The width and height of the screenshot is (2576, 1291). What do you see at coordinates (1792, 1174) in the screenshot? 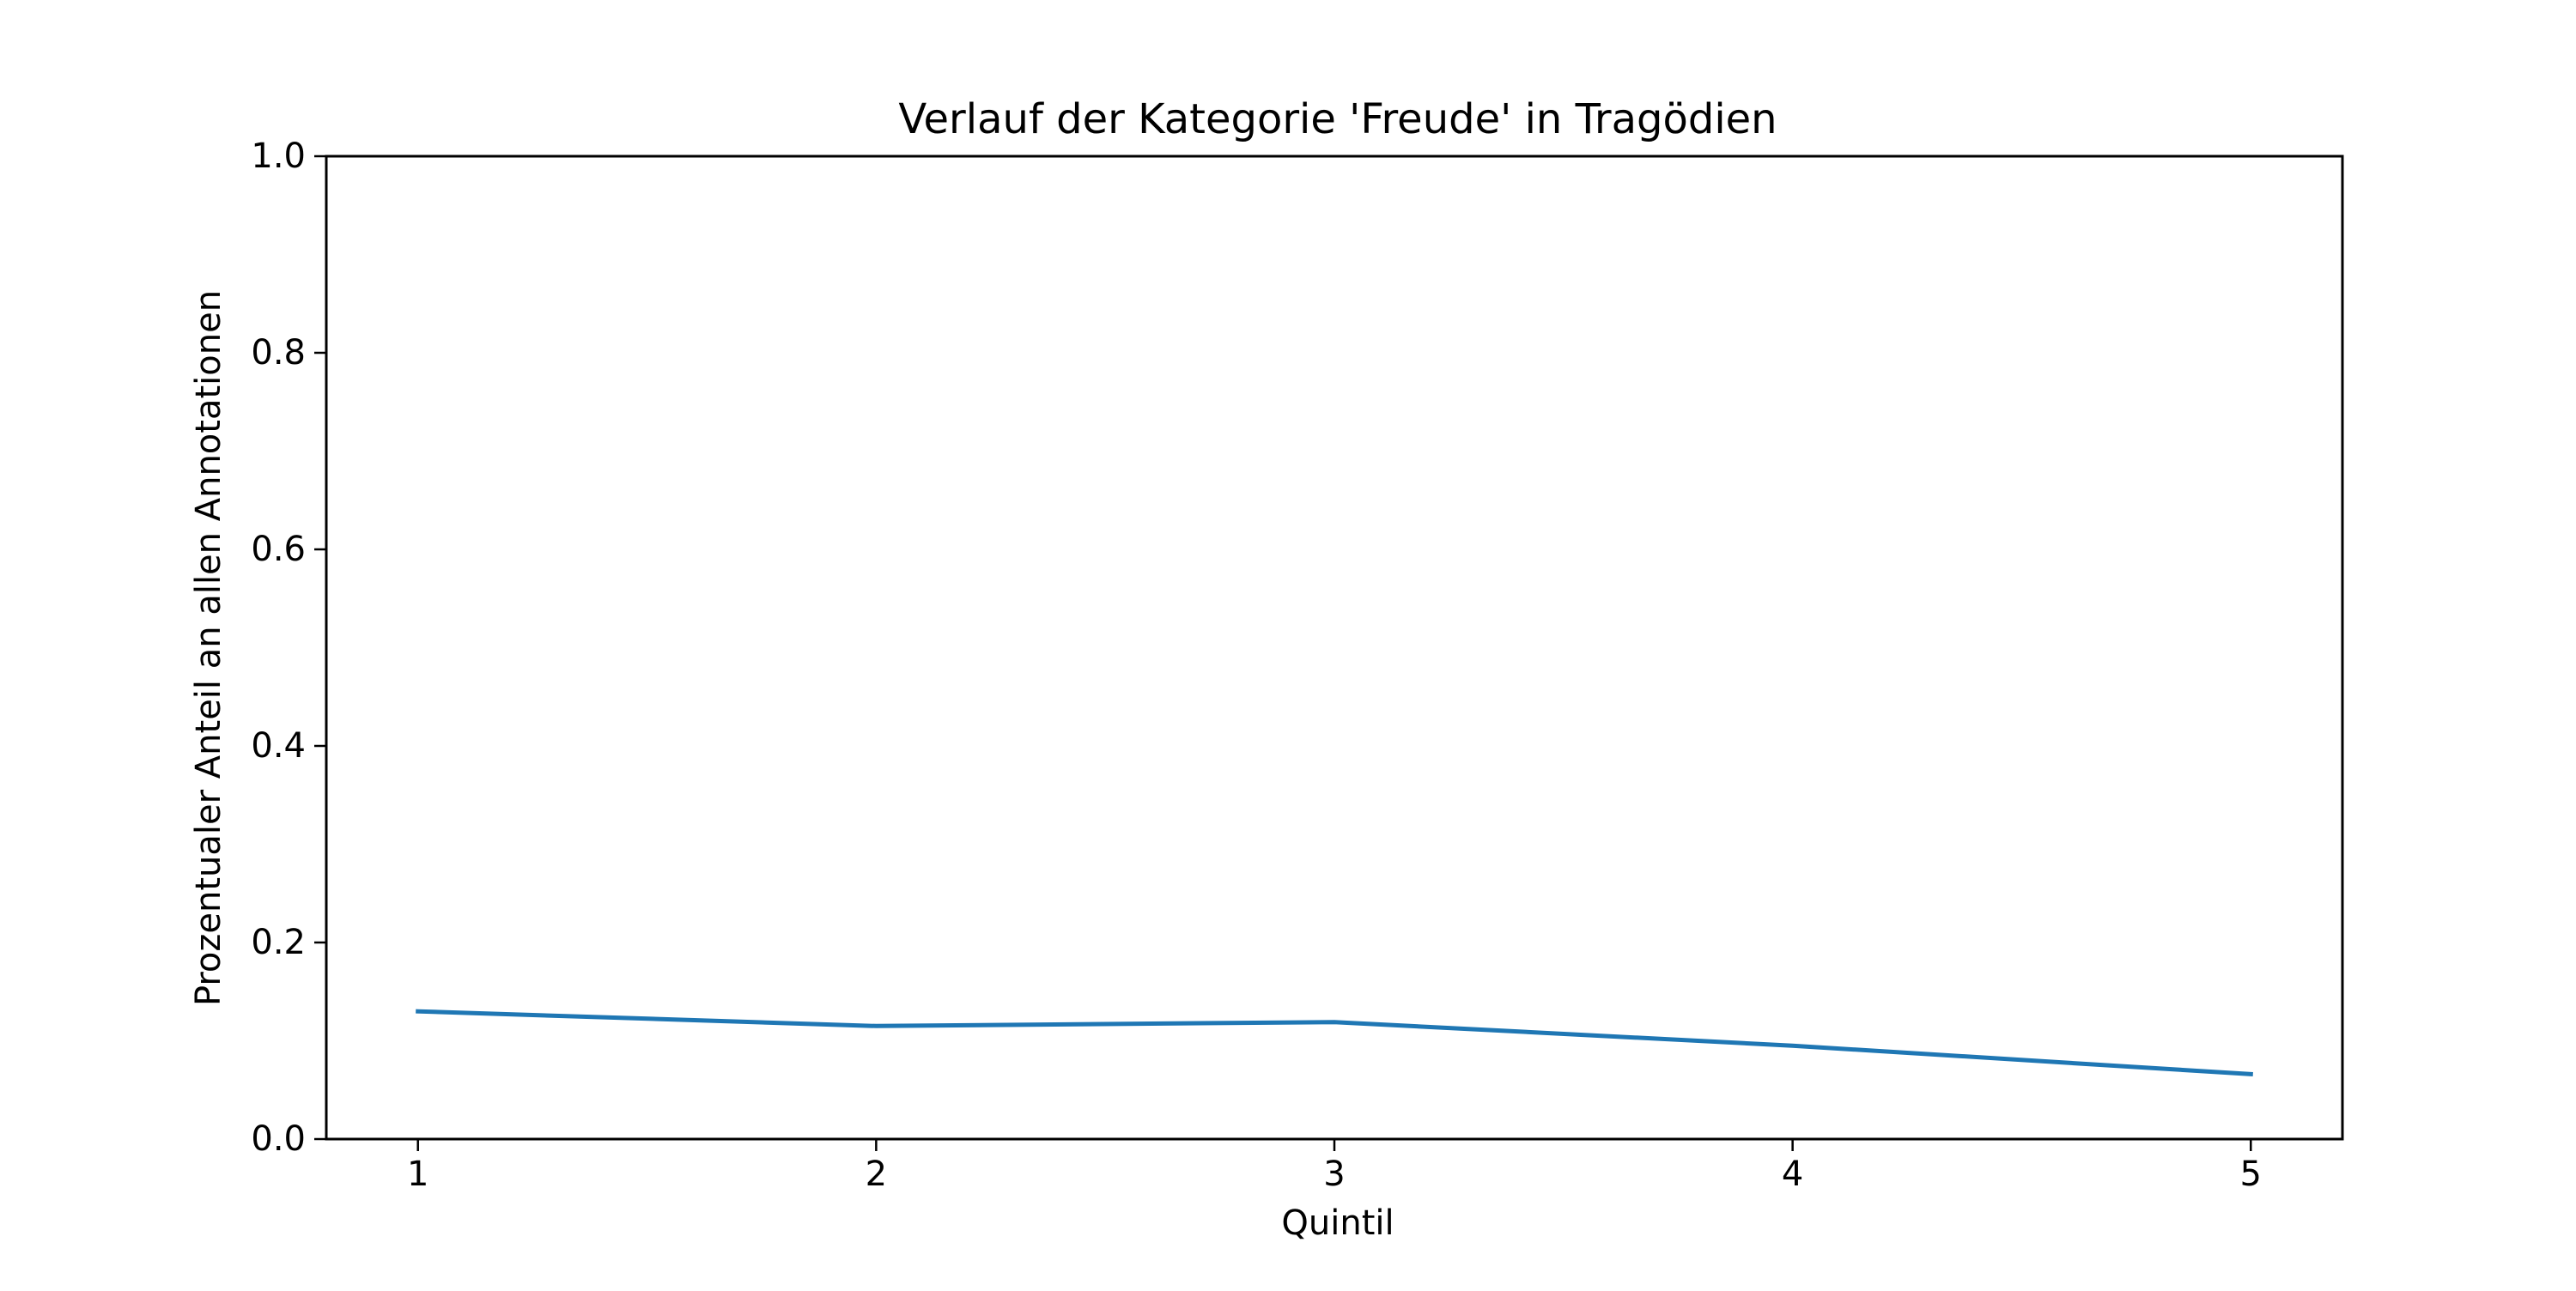
I see `x-tick-label: 4` at bounding box center [1792, 1174].